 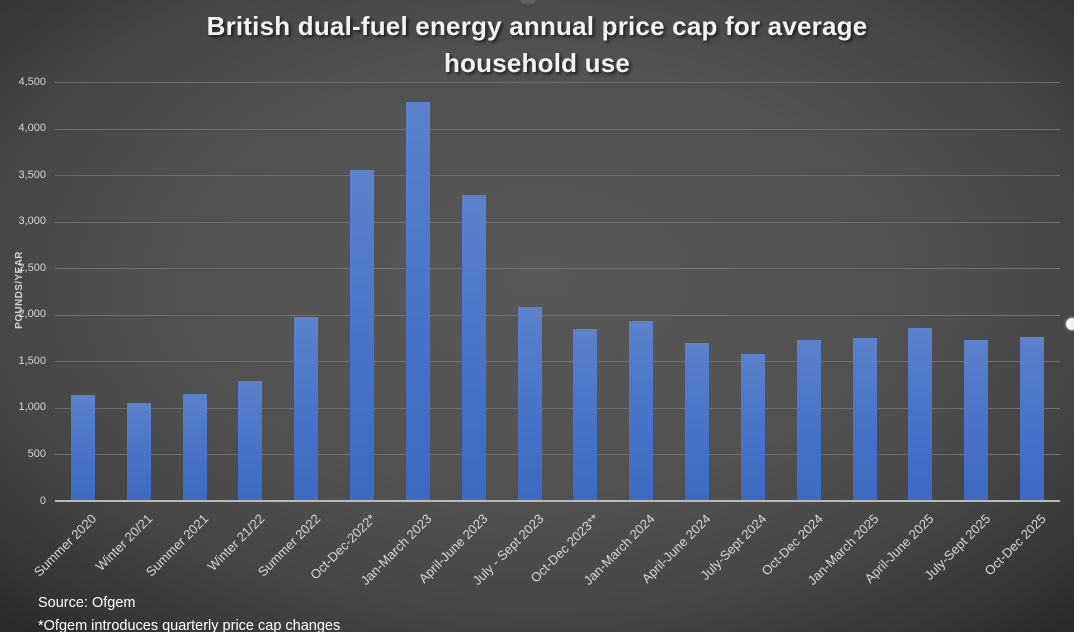 What do you see at coordinates (920, 413) in the screenshot?
I see `bar-april-june-2025` at bounding box center [920, 413].